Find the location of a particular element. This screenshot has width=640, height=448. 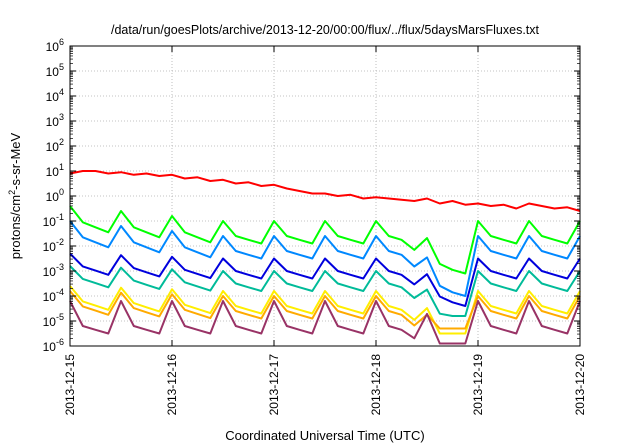

x-tick-label: 2013-12-17 is located at coordinates (274, 385).